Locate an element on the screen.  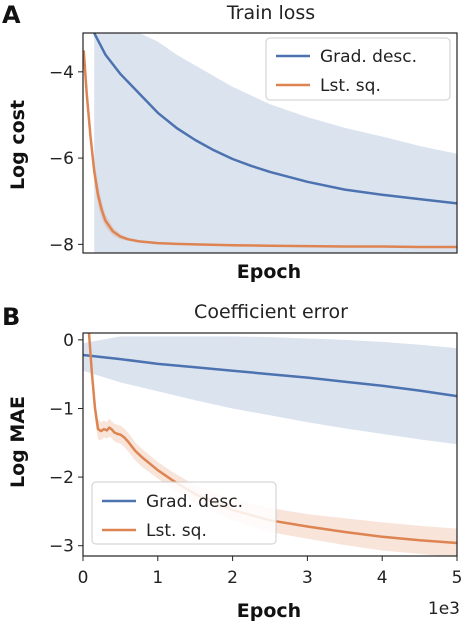
panel-a-legend-label-grad: Grad. desc. is located at coordinates (368, 57).